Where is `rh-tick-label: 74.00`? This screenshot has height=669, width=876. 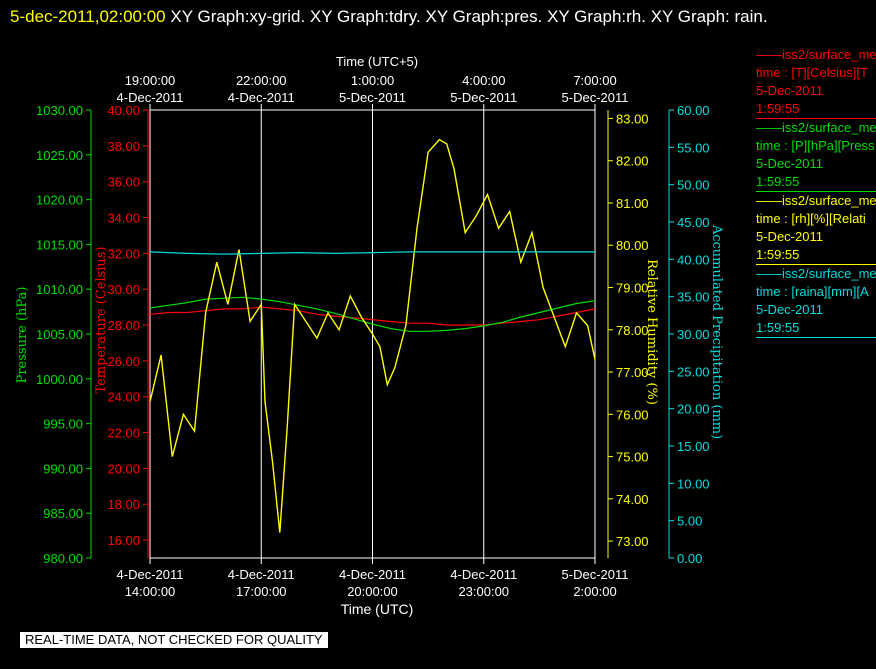
rh-tick-label: 74.00 is located at coordinates (632, 499).